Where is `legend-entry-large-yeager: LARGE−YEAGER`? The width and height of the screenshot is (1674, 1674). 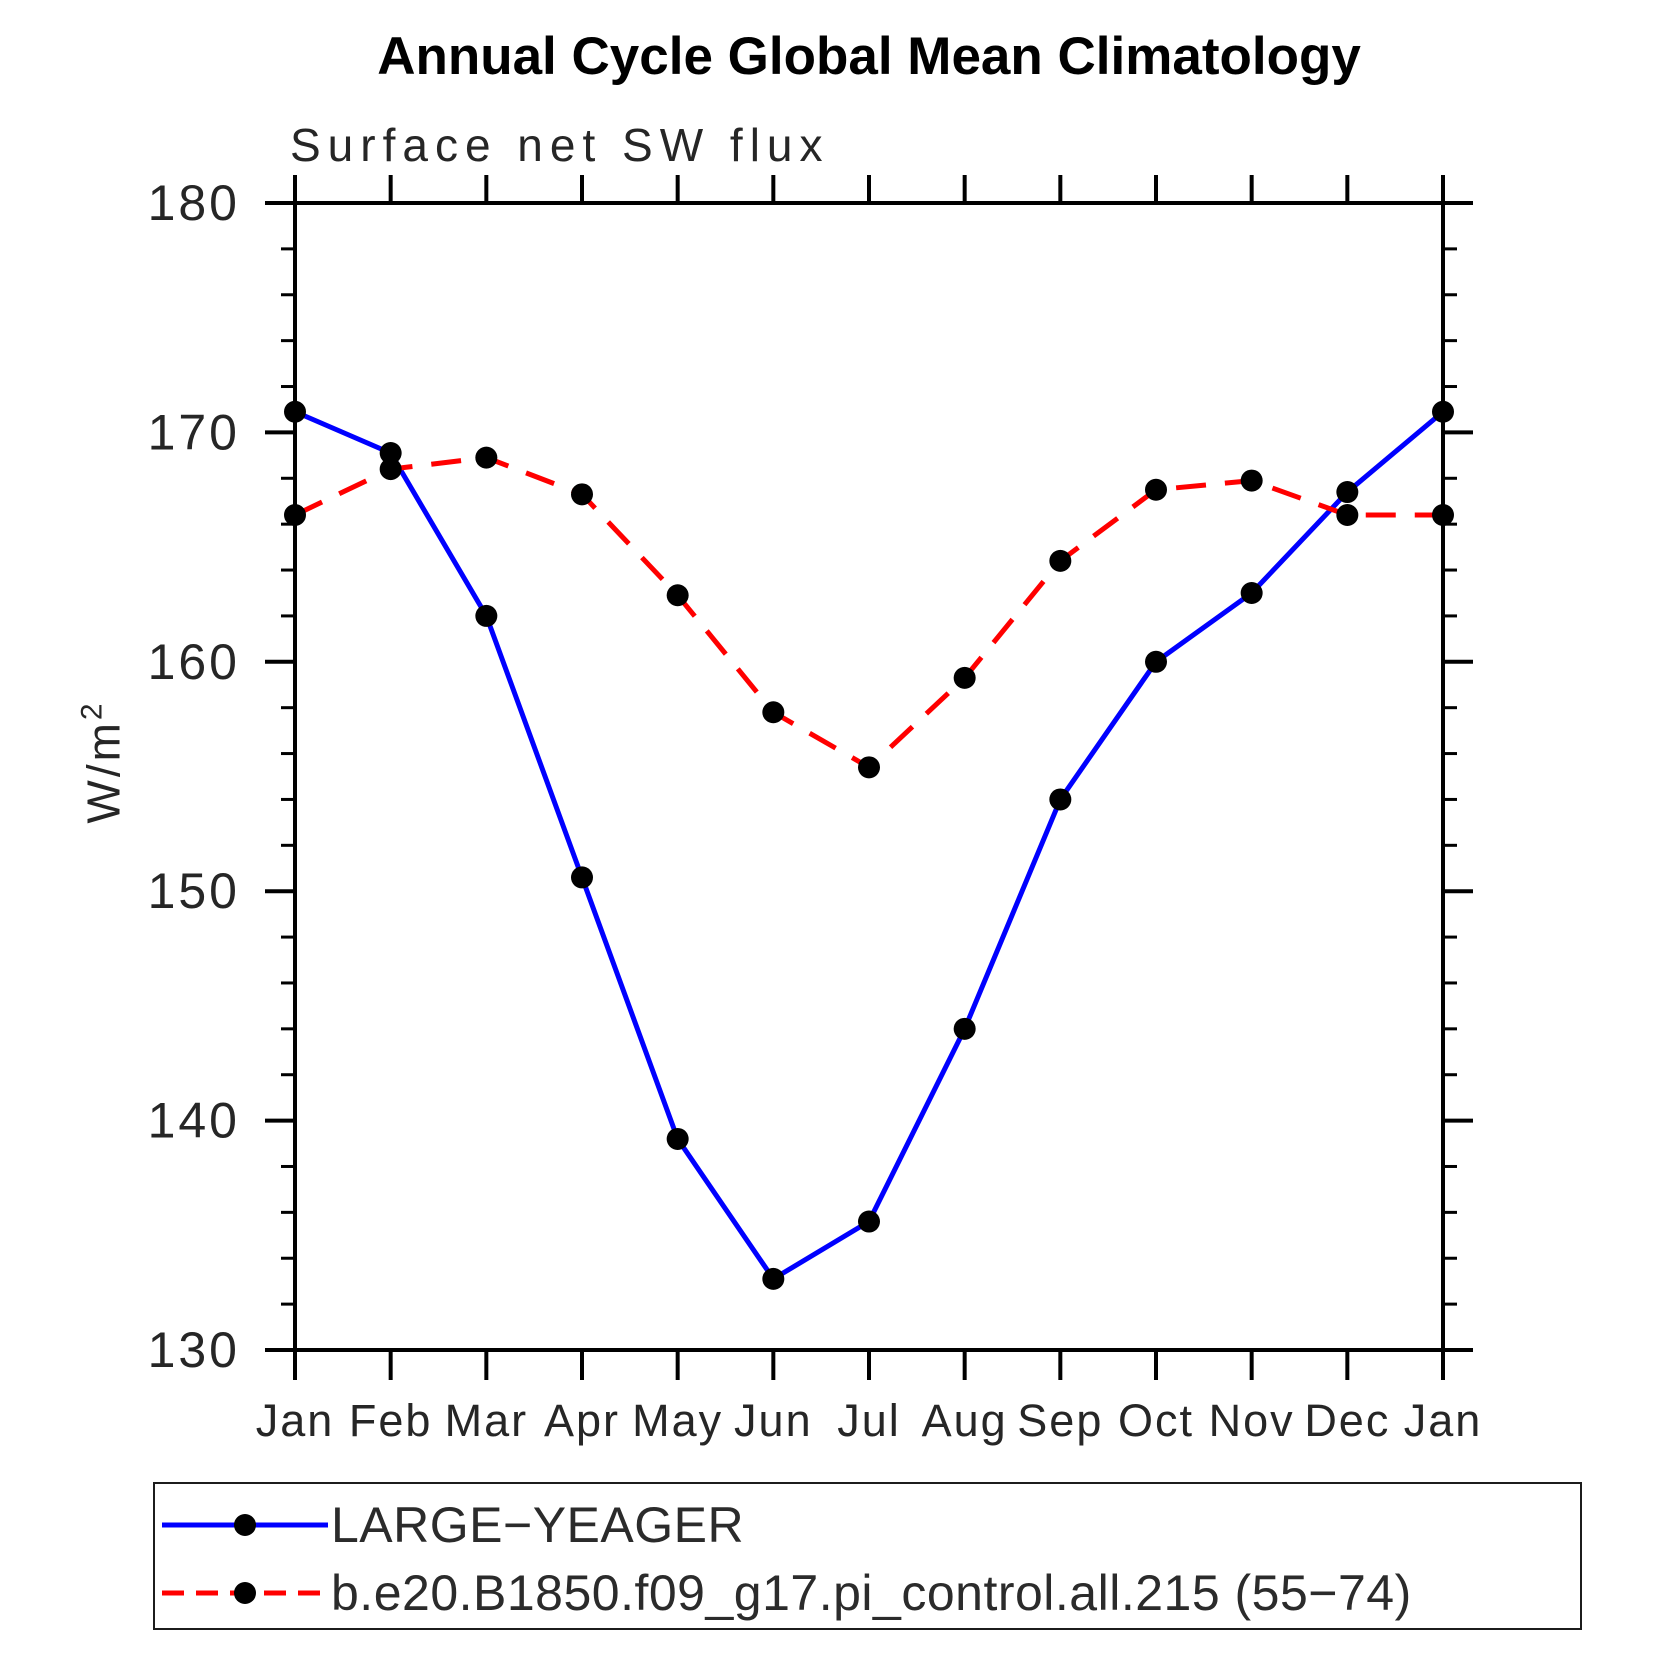 legend-entry-large-yeager: LARGE−YEAGER is located at coordinates (451, 1525).